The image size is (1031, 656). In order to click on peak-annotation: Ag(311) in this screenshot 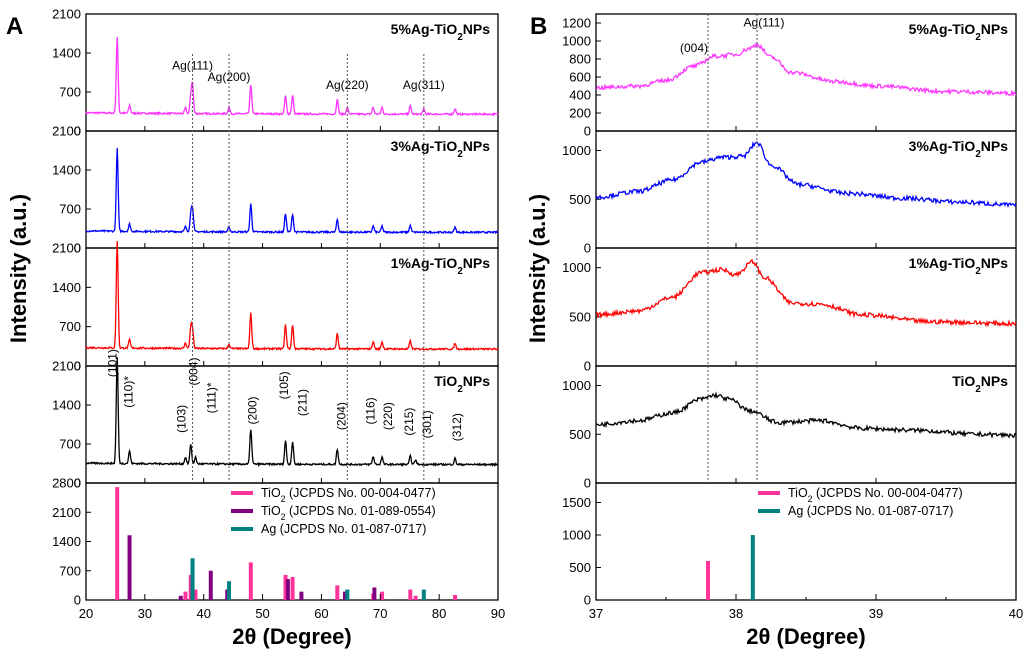, I will do `click(424, 85)`.